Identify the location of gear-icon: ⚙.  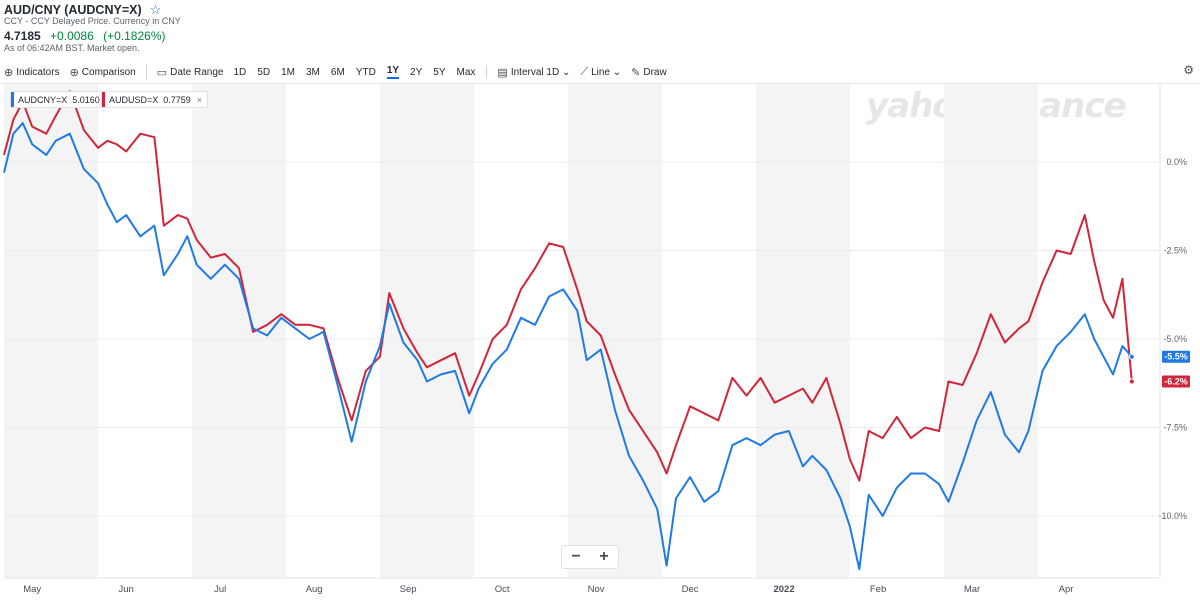
(1188, 70).